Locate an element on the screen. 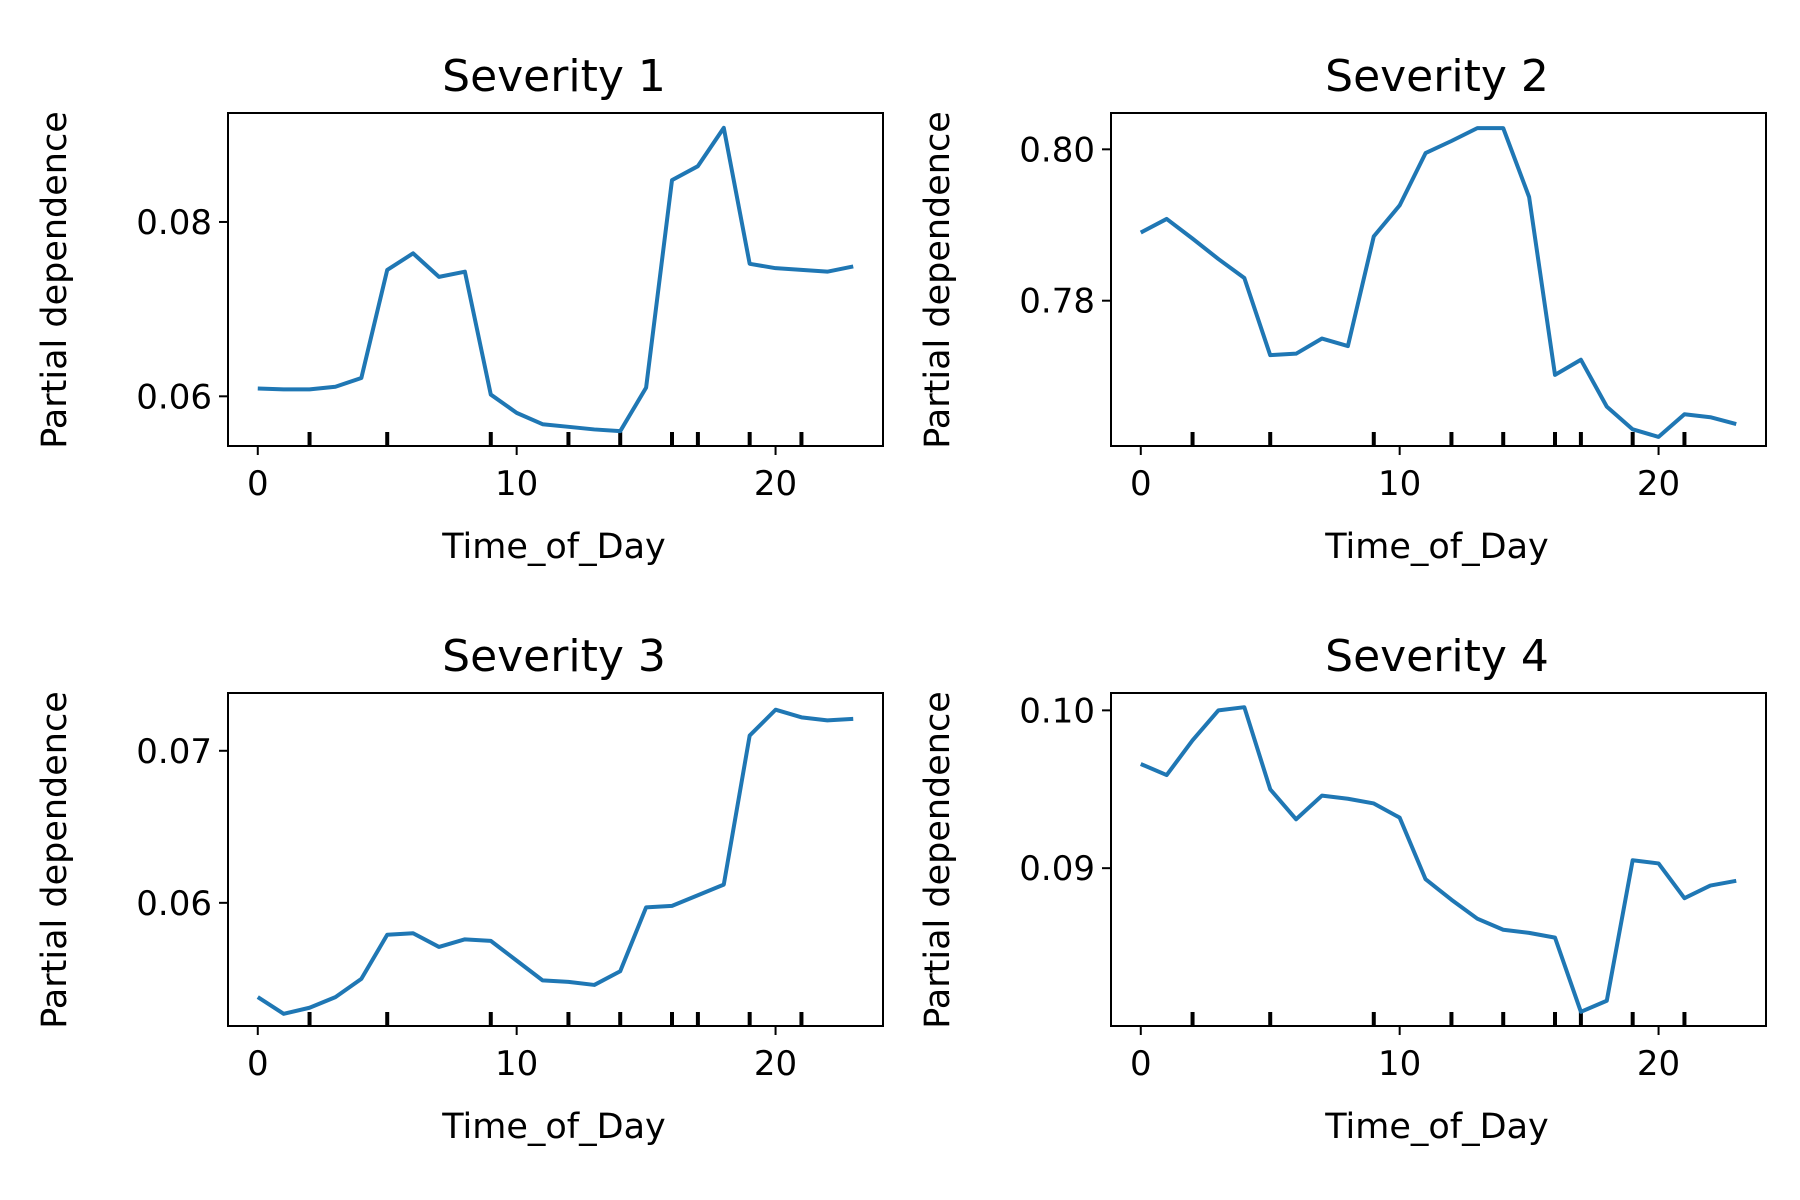  subplot-title: Severity 2 is located at coordinates (1437, 76).